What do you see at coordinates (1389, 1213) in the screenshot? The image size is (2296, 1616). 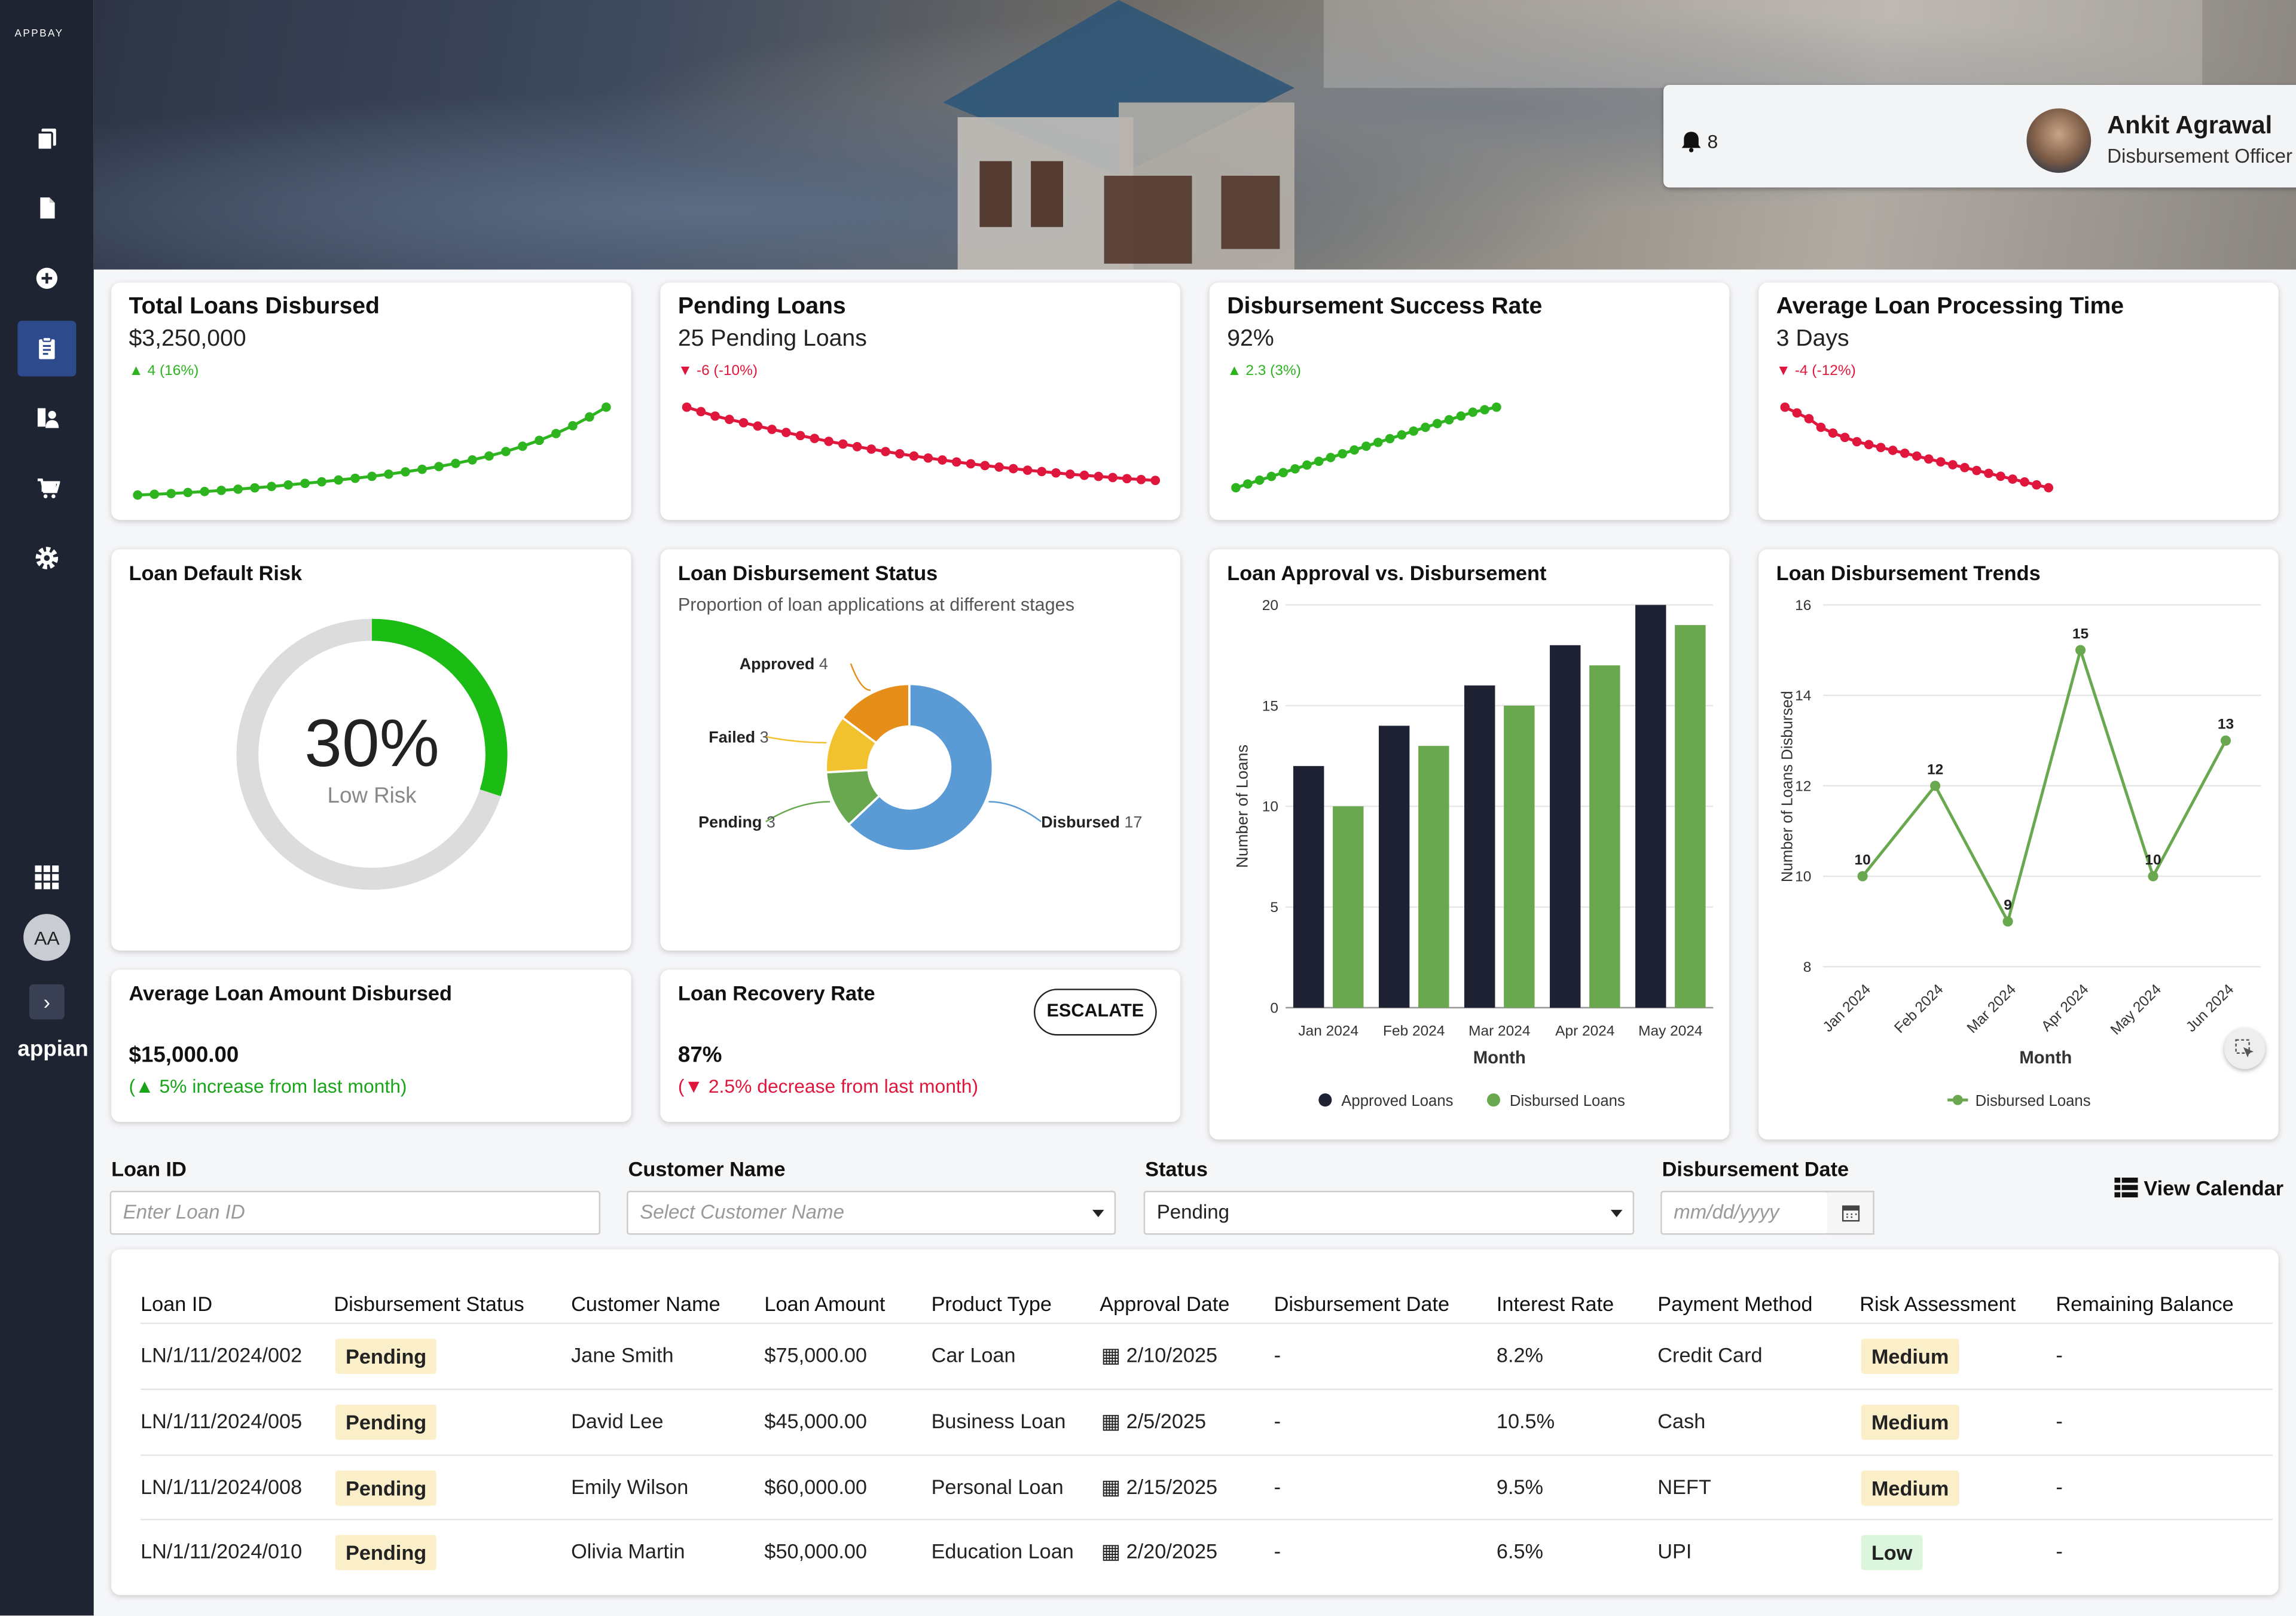 I see `status-select: Pending` at bounding box center [1389, 1213].